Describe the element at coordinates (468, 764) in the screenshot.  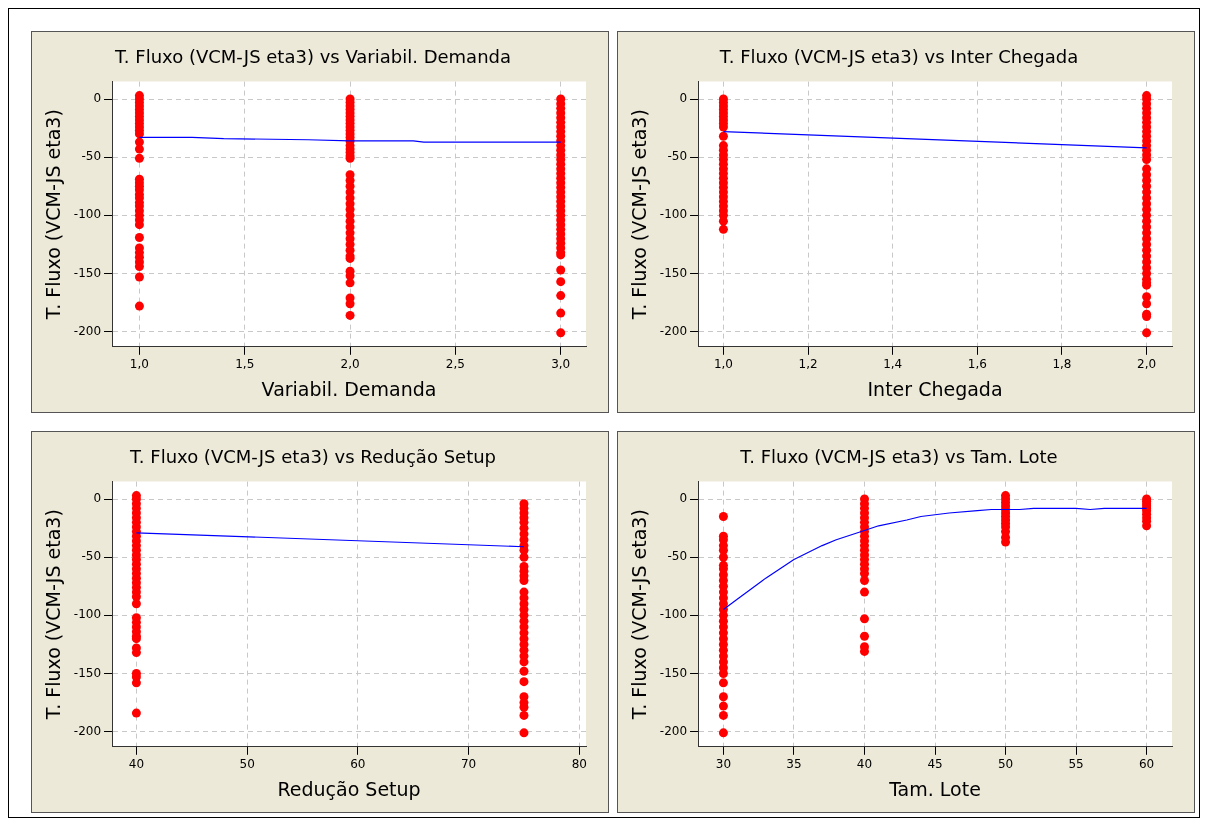
I see `x-tick-label: 70` at that location.